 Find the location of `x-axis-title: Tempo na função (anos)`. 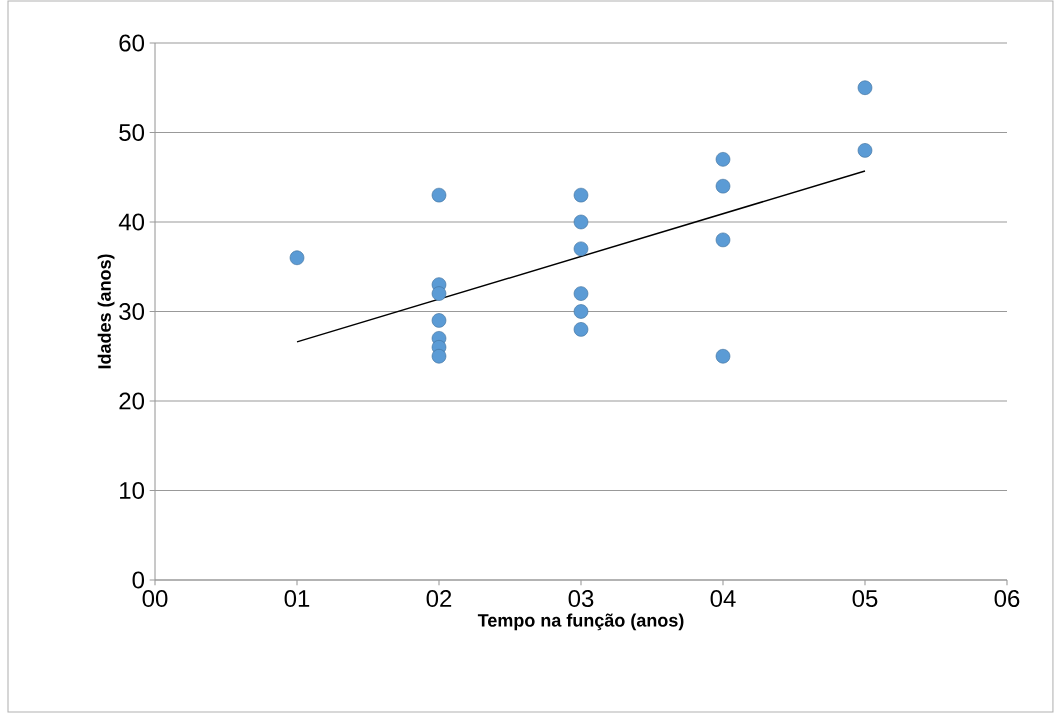

x-axis-title: Tempo na função (anos) is located at coordinates (580, 622).